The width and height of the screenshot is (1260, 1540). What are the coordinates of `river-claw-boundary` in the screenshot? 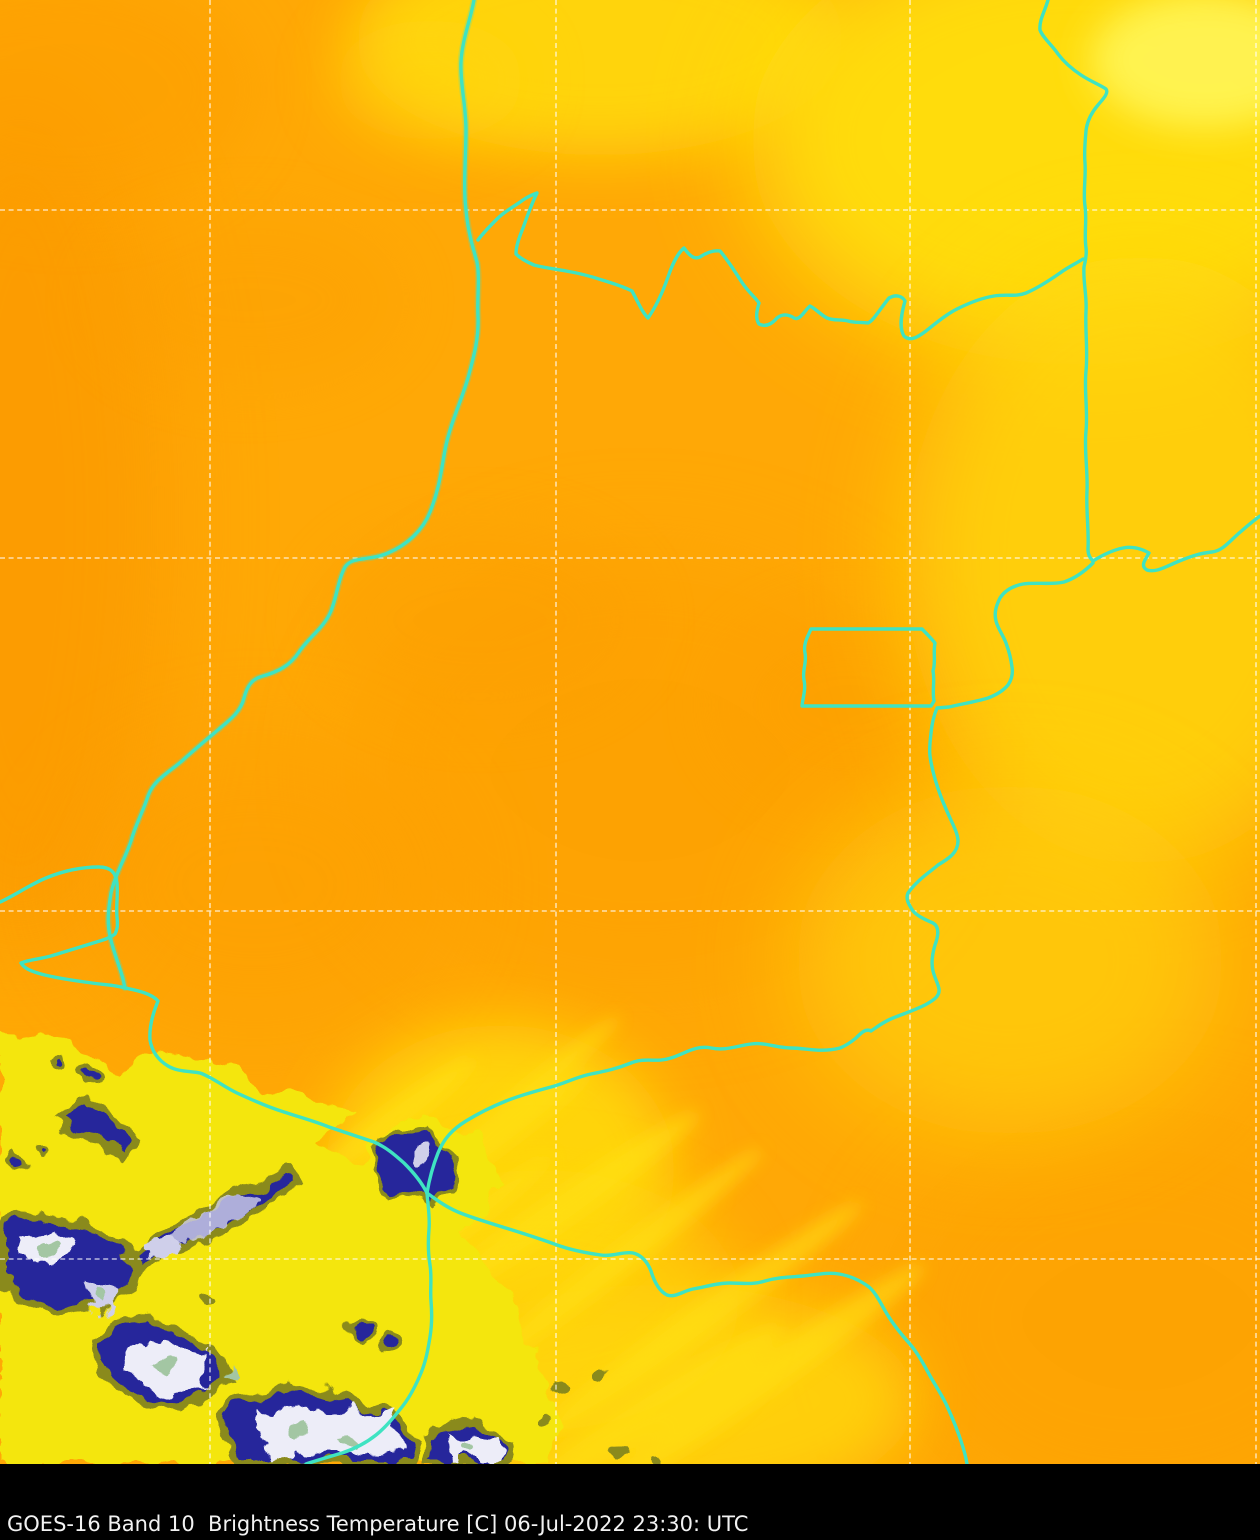 It's located at (63, 927).